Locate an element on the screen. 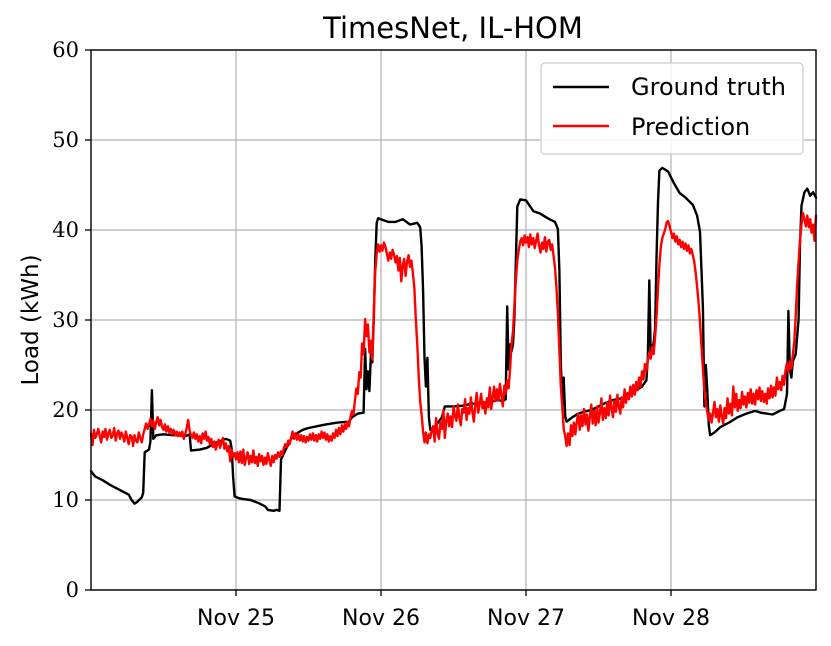  y-tick-label: 10 is located at coordinates (65, 500).